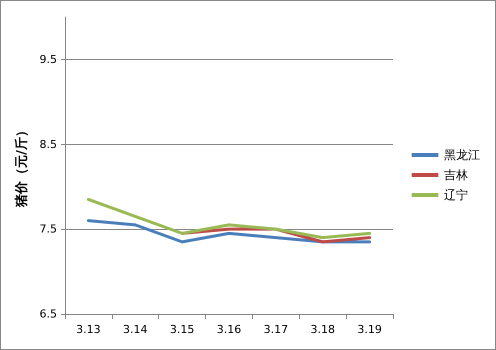 Image resolution: width=496 pixels, height=350 pixels. Describe the element at coordinates (22, 166) in the screenshot. I see `y-axis-title: 猪价（元/斤）` at that location.